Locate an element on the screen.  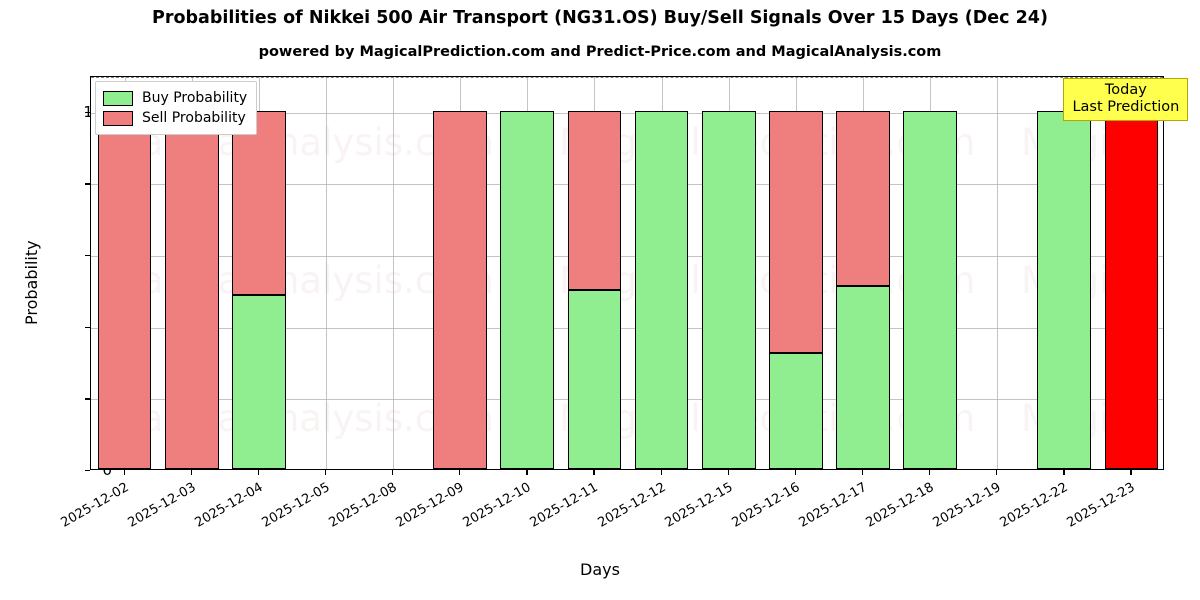
x-axis-label: Days is located at coordinates (600, 569).